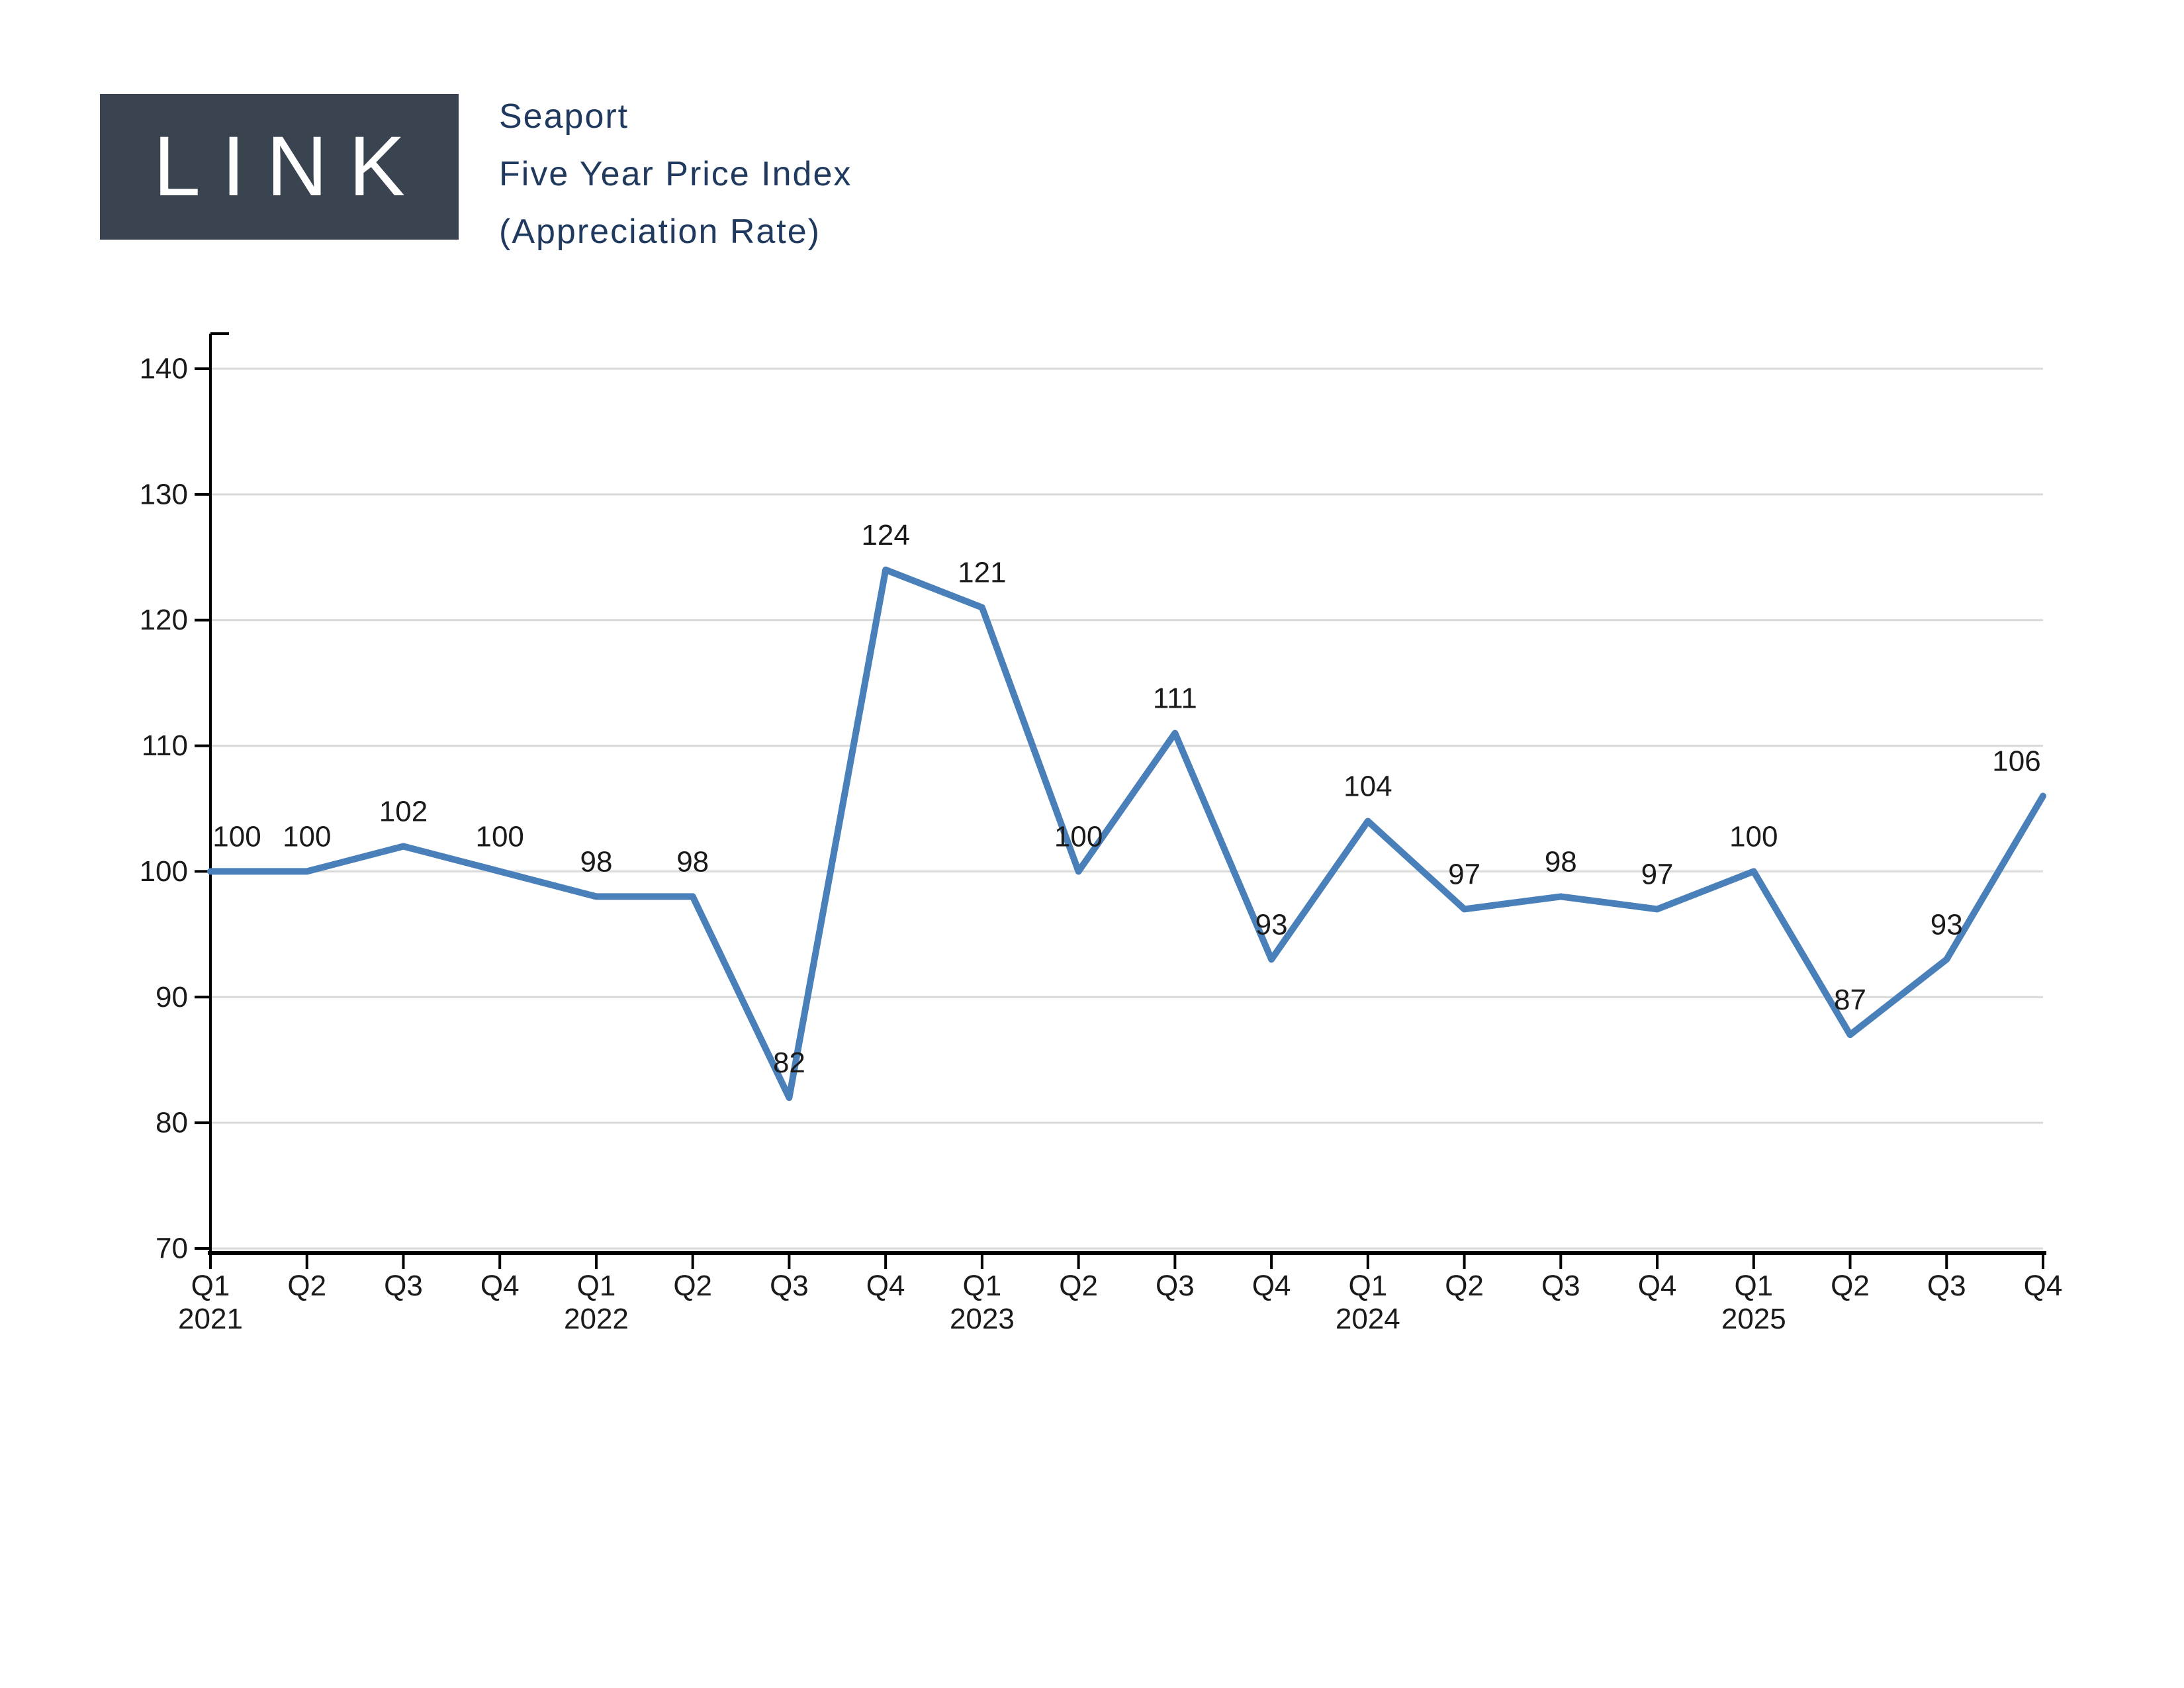 This screenshot has width=2184, height=1688. Describe the element at coordinates (1368, 1319) in the screenshot. I see `x-year-label: 2024` at that location.